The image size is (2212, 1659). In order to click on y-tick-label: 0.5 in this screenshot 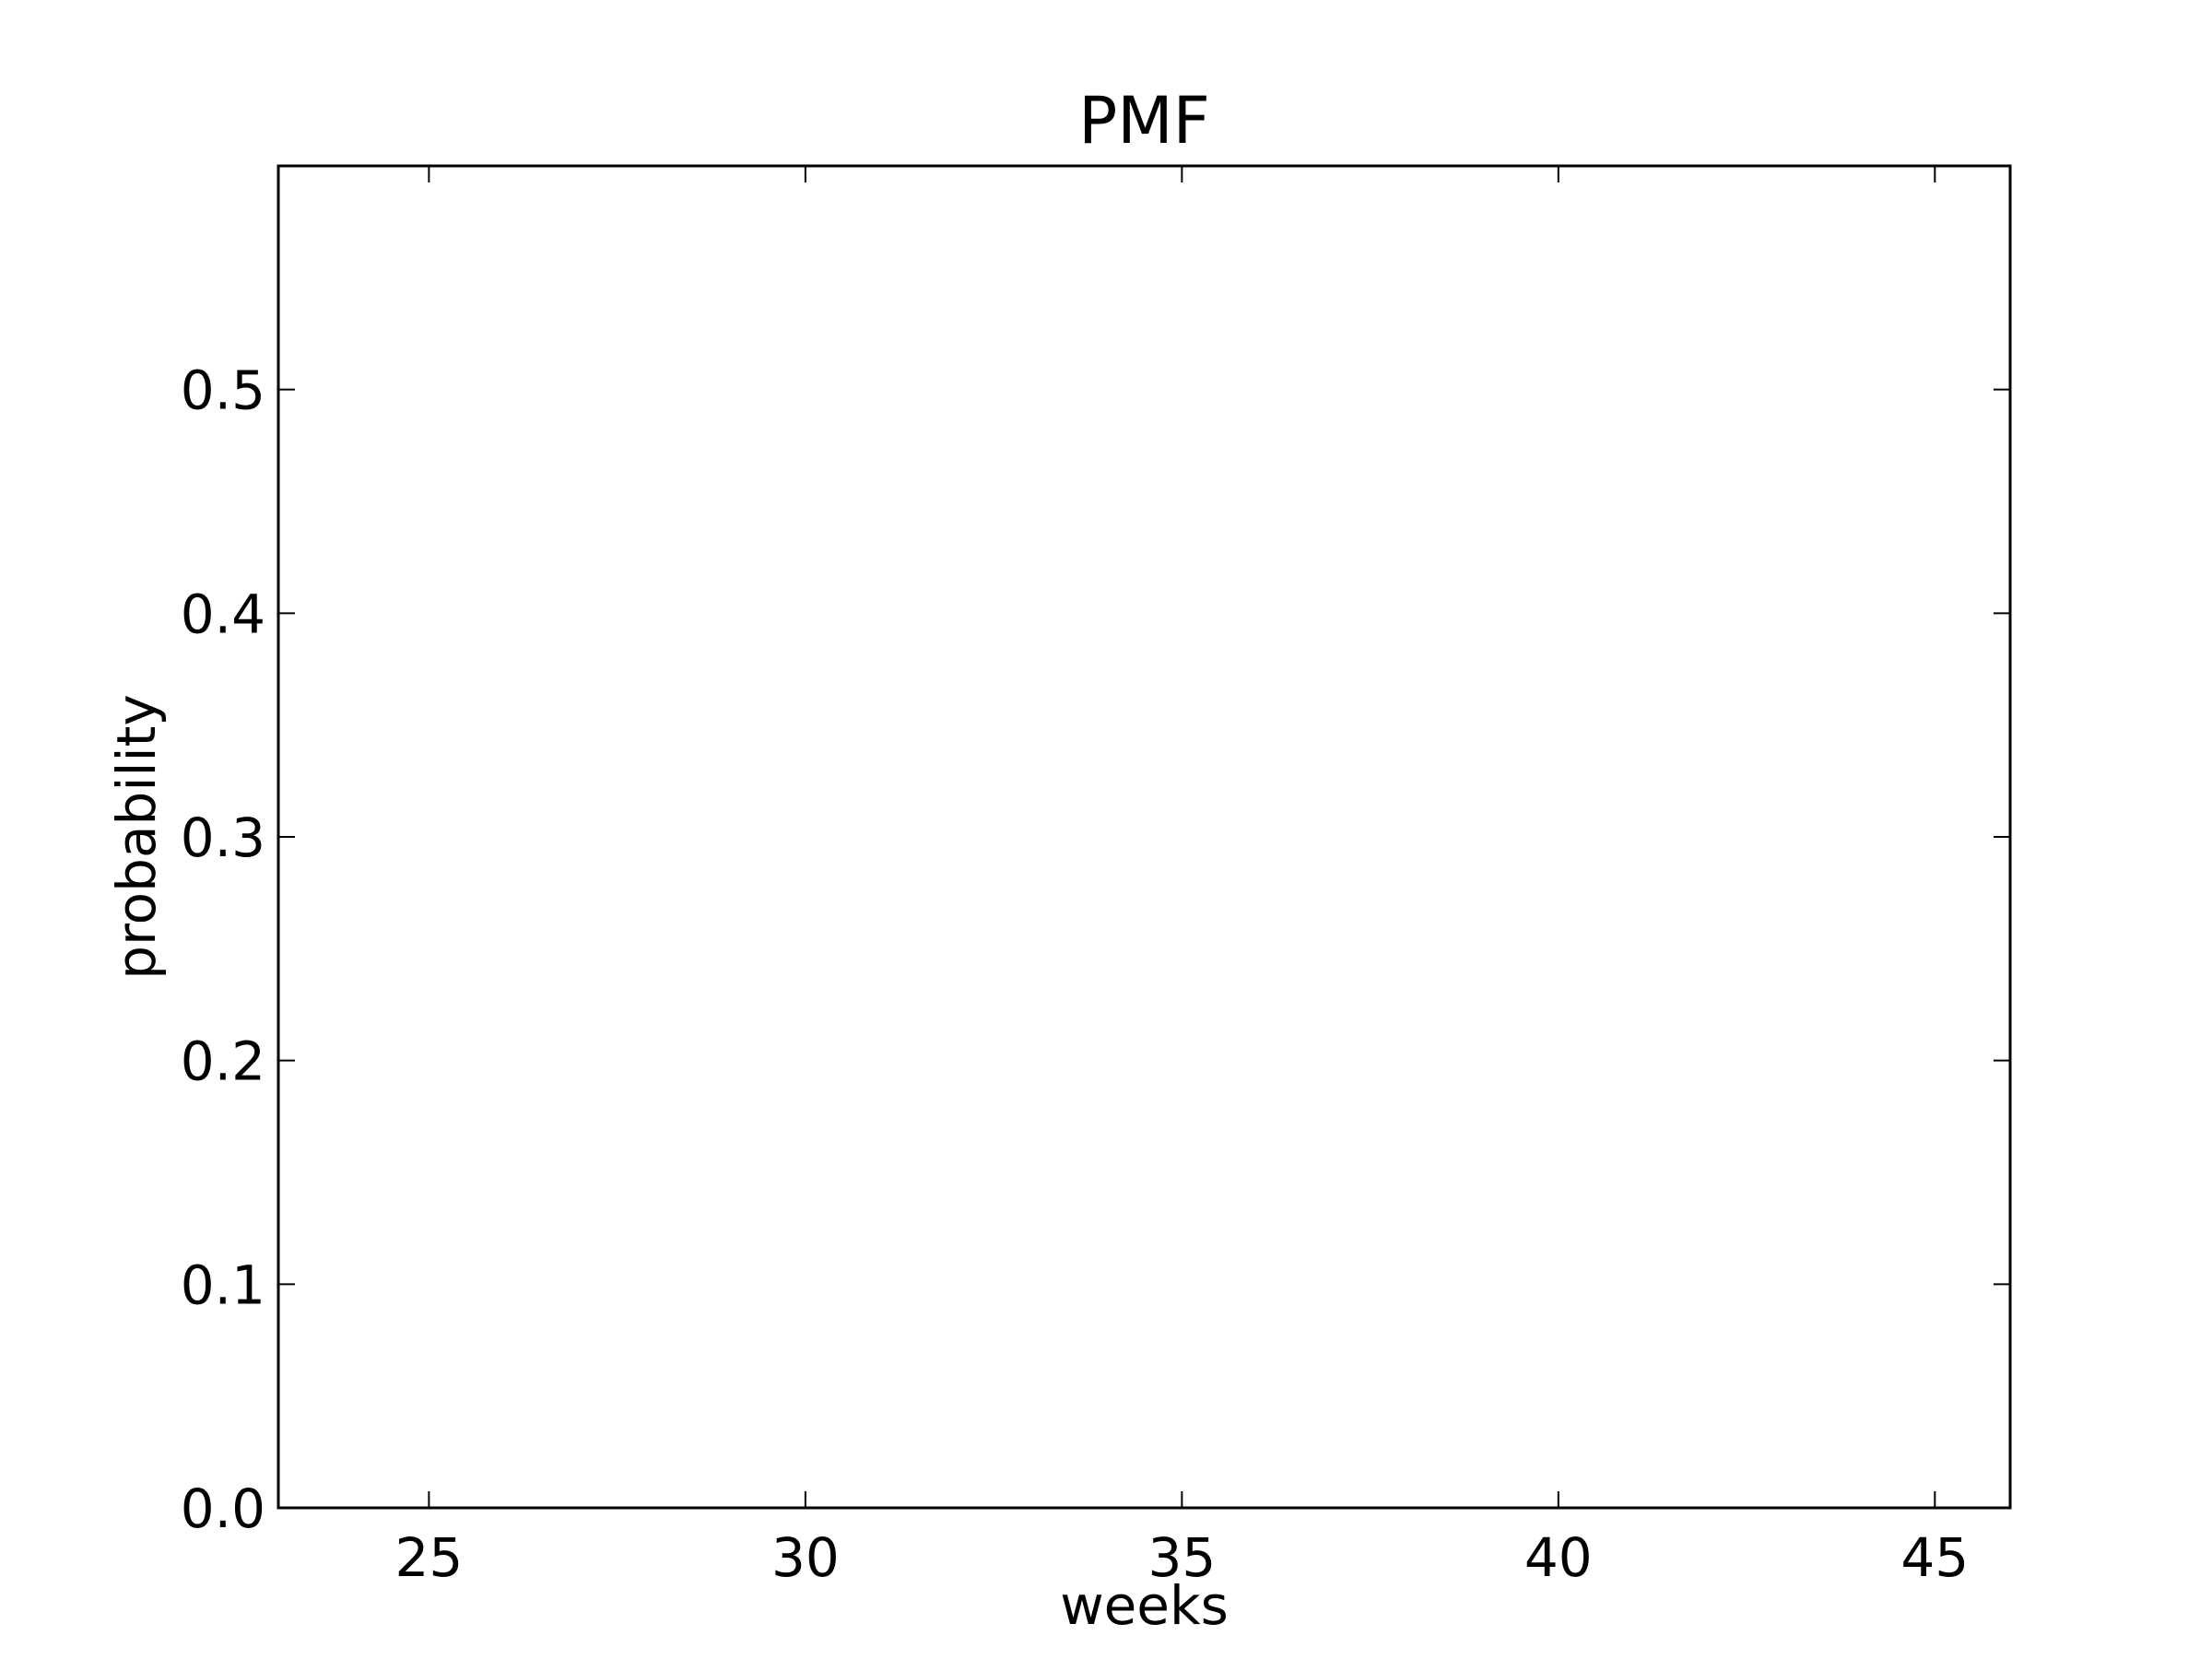, I will do `click(223, 390)`.